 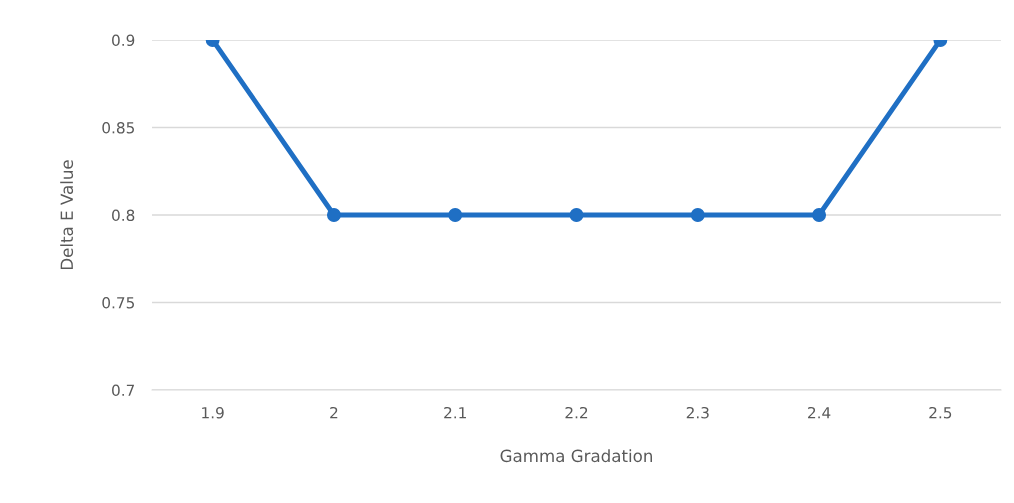 I want to click on x-tick-label: 2.5, so click(x=940, y=412).